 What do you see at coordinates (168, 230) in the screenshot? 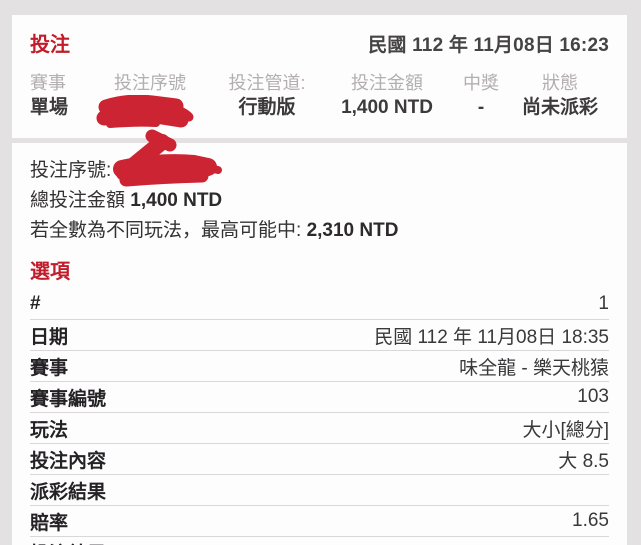
I see `max-win-label: 若全數為不同玩法，最高可能中:` at bounding box center [168, 230].